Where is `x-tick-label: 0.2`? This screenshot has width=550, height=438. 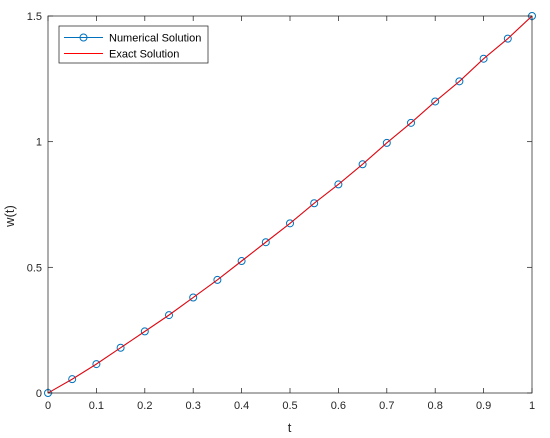
x-tick-label: 0.2 is located at coordinates (144, 406).